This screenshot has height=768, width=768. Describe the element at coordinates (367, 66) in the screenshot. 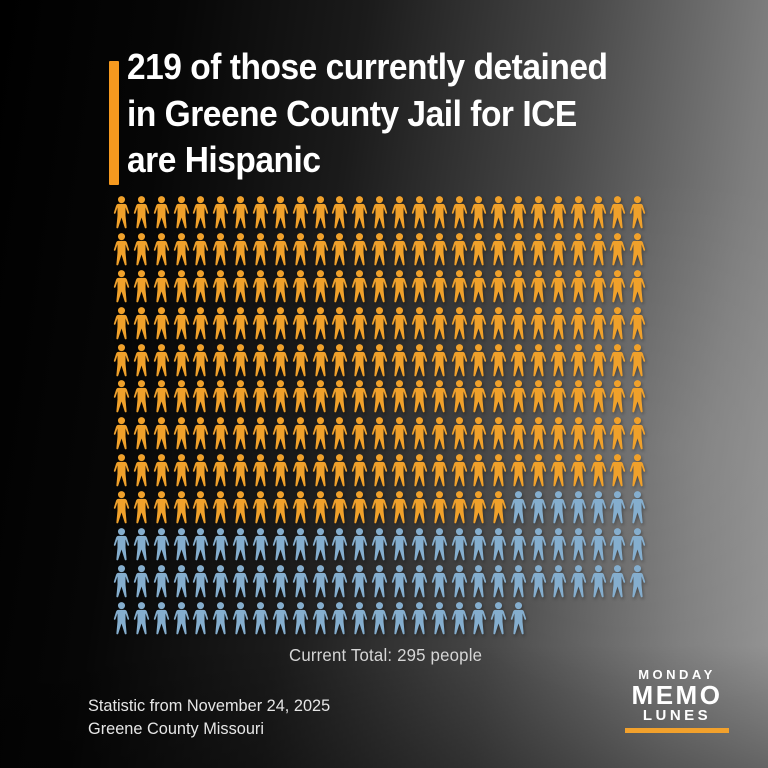

I see `headline-line-1: 219 of those currently detained` at that location.